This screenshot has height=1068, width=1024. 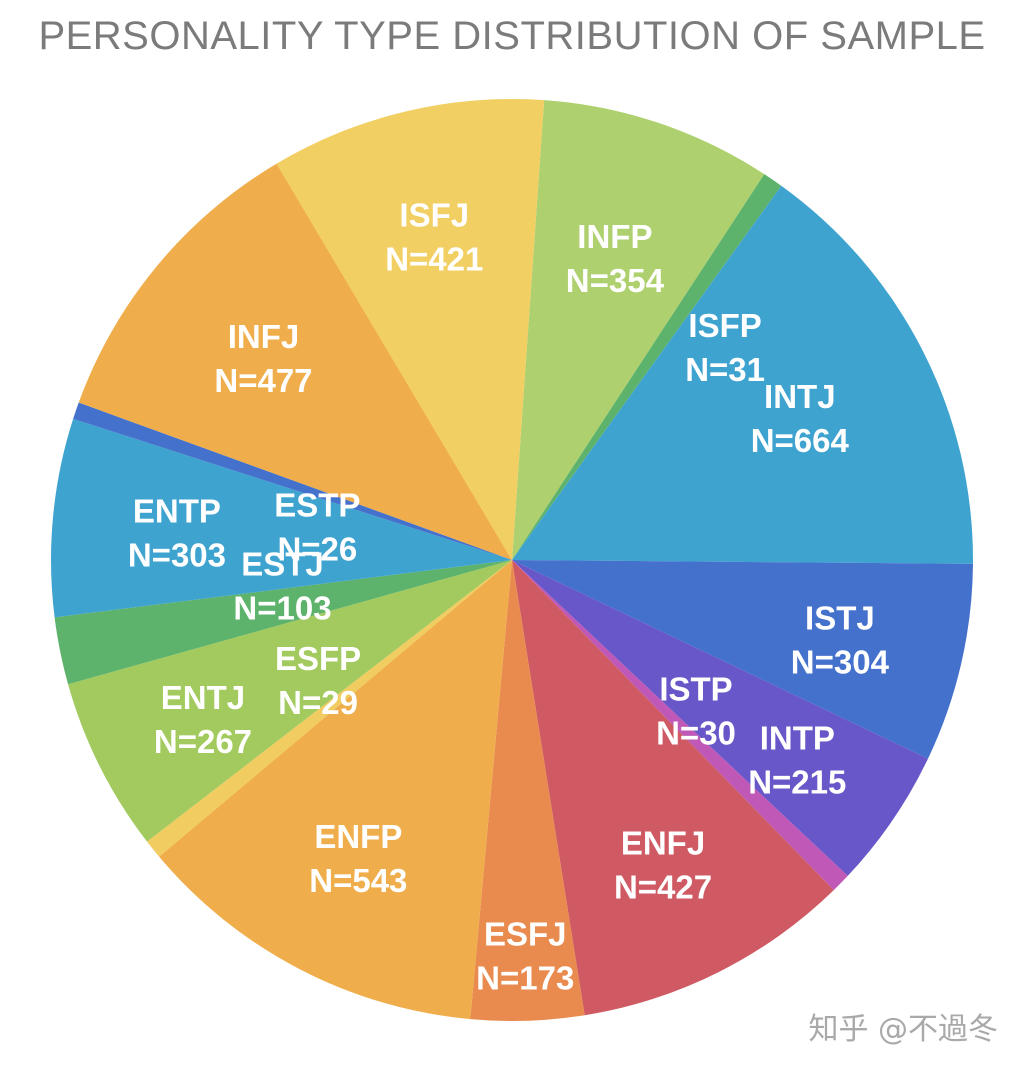 What do you see at coordinates (358, 836) in the screenshot?
I see `slice-label-enfp: ENFP` at bounding box center [358, 836].